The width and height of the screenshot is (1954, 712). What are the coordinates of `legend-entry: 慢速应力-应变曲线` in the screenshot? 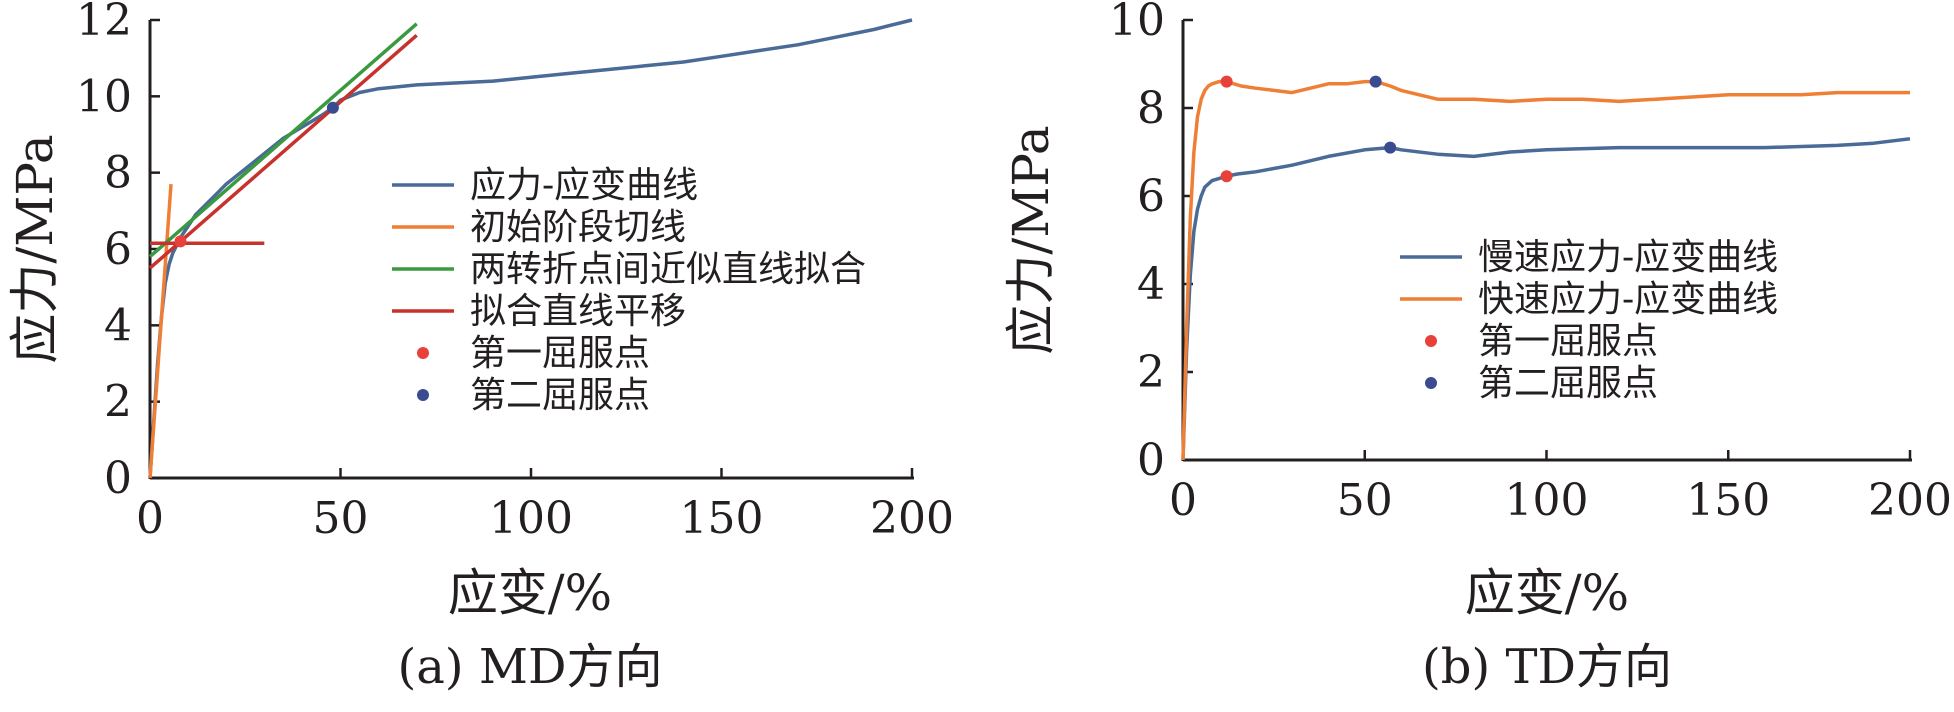 It's located at (1628, 257).